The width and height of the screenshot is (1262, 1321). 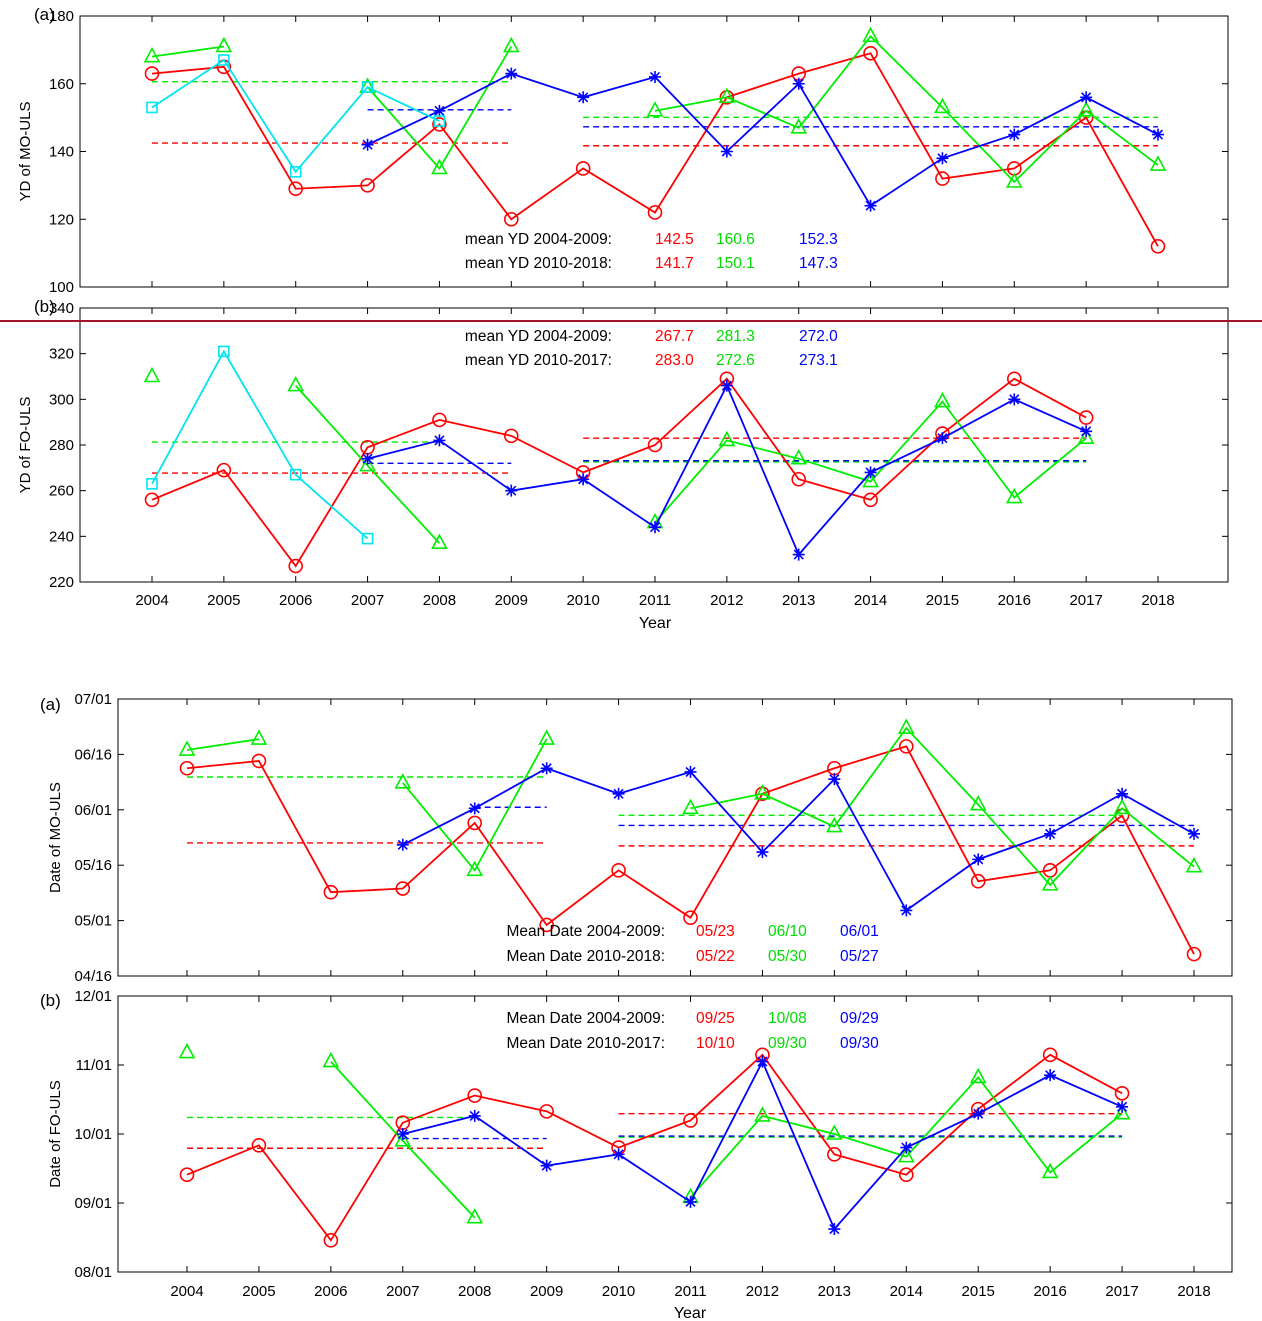 What do you see at coordinates (93, 865) in the screenshot?
I see `y-tick-label: 05/16` at bounding box center [93, 865].